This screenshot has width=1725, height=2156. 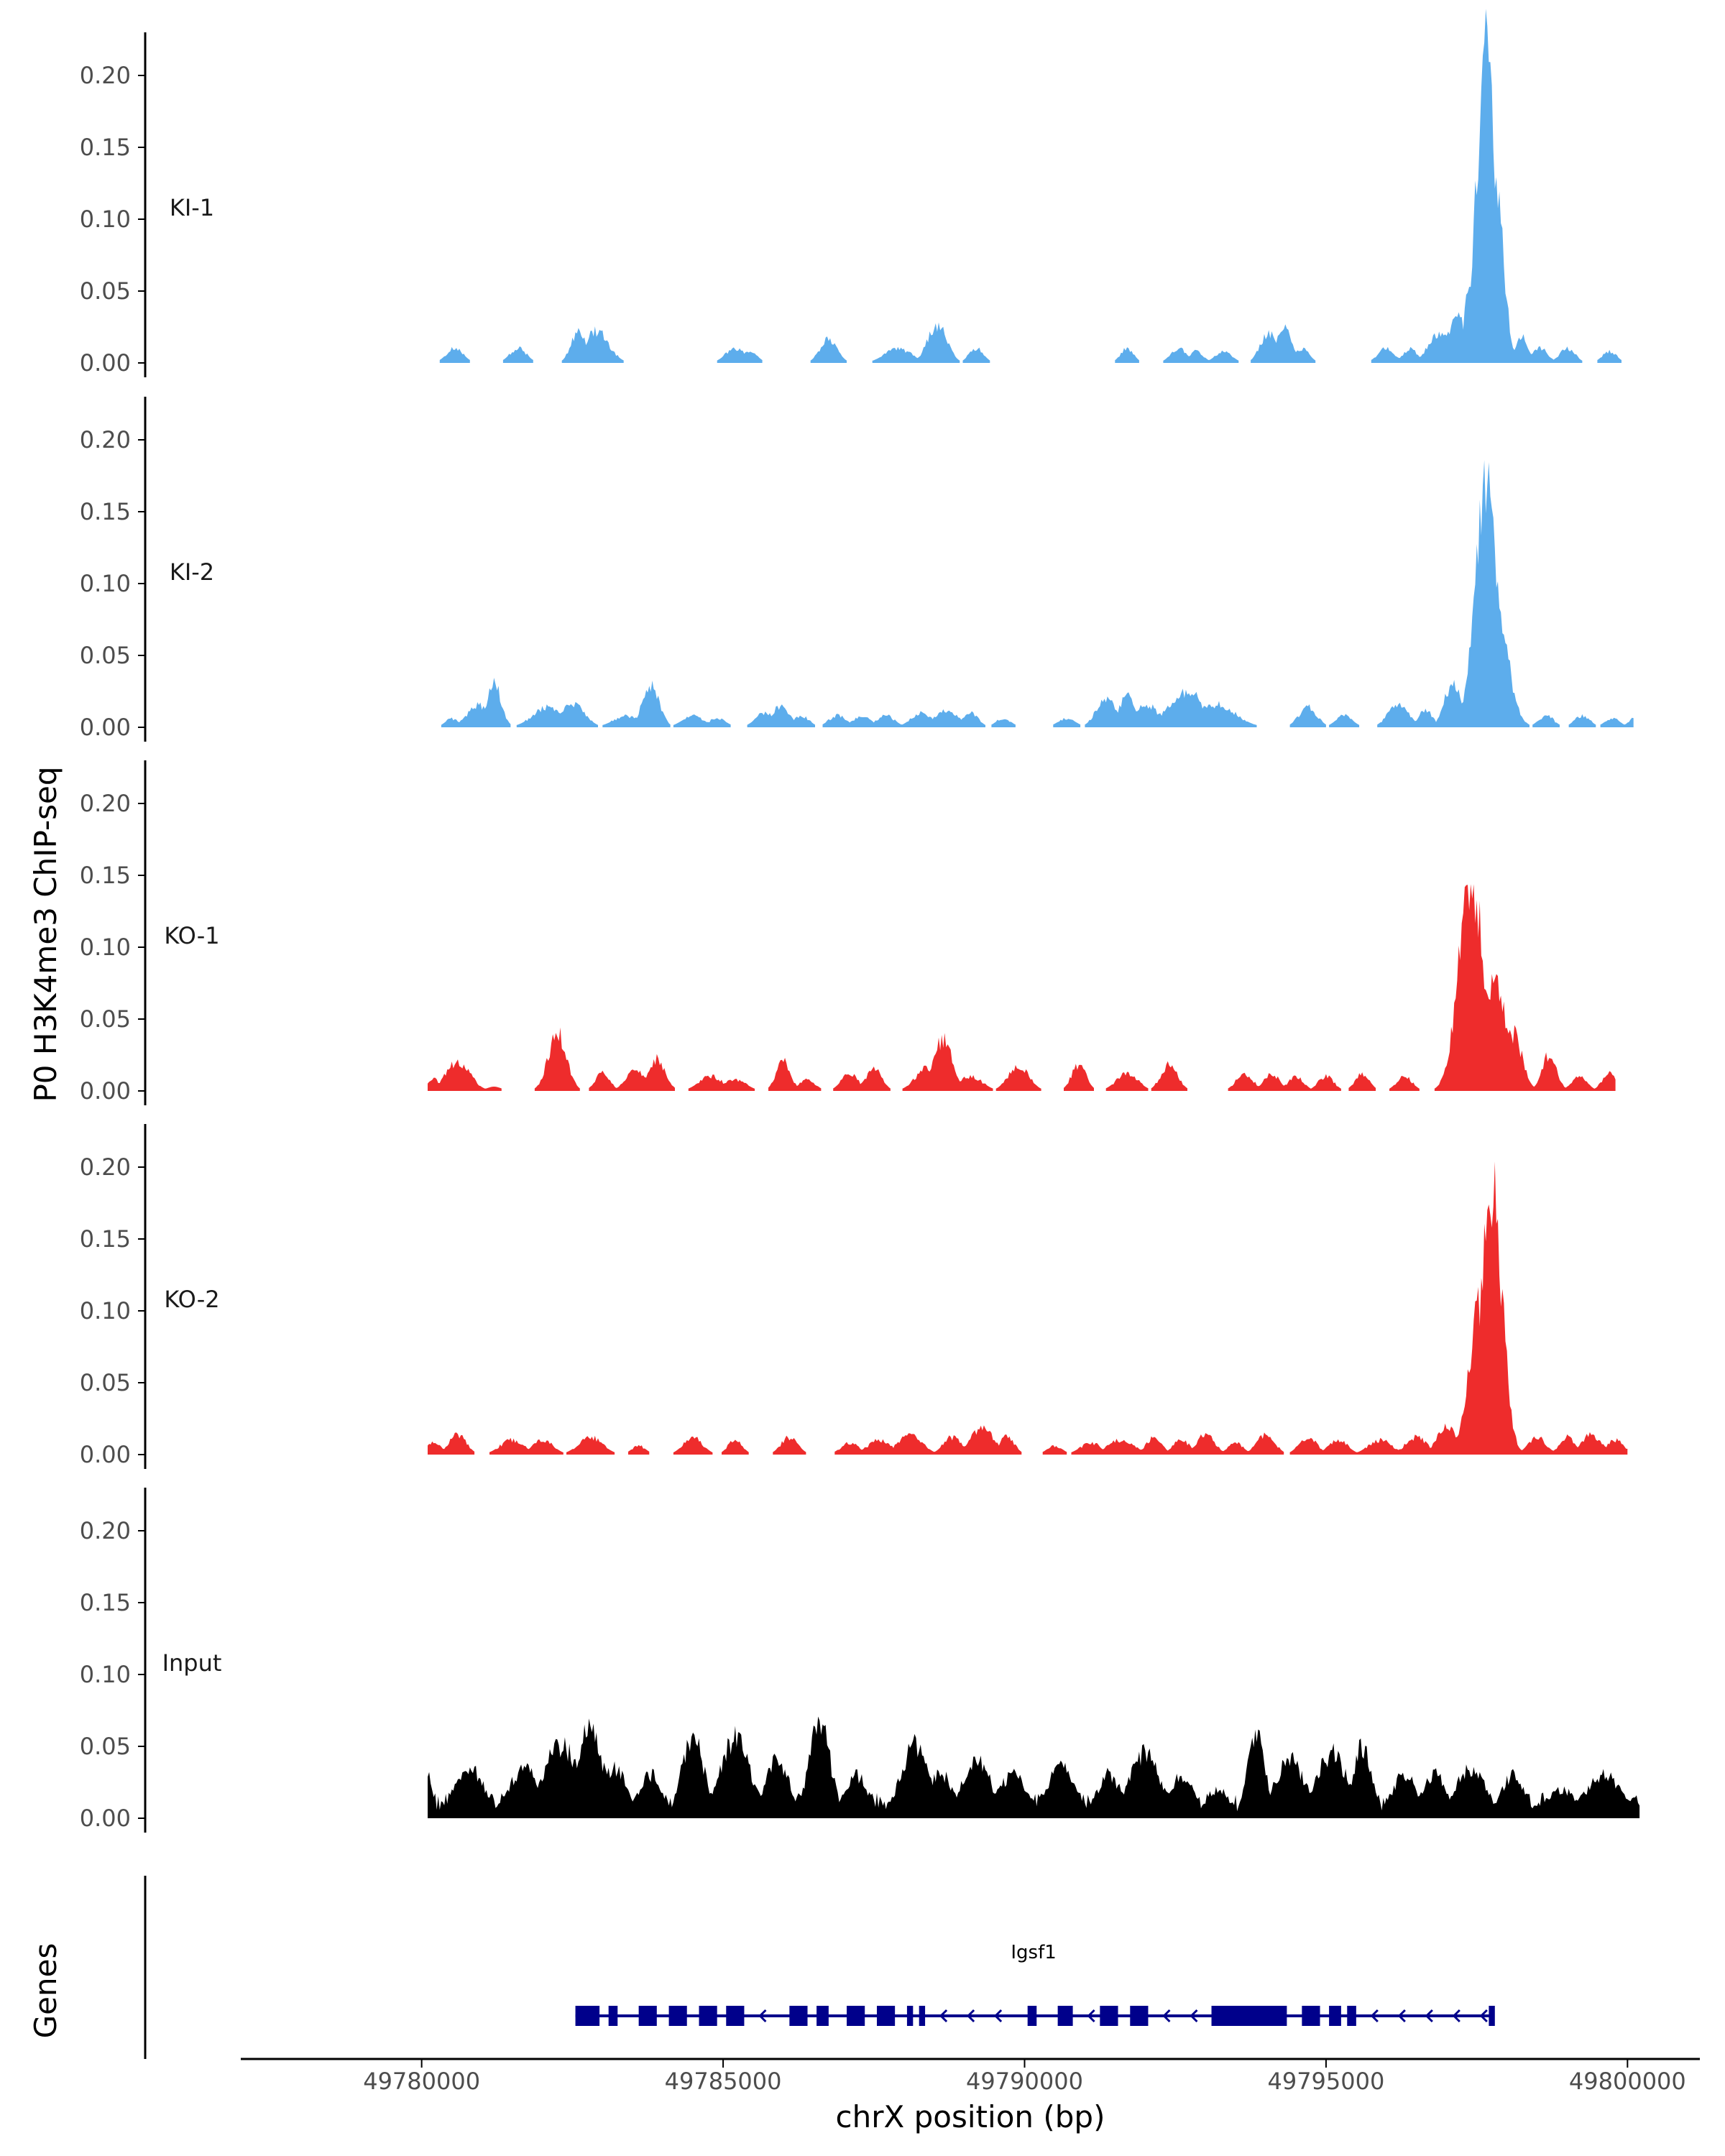 What do you see at coordinates (970, 2116) in the screenshot?
I see `x-axis-title: chrX position (bp)` at bounding box center [970, 2116].